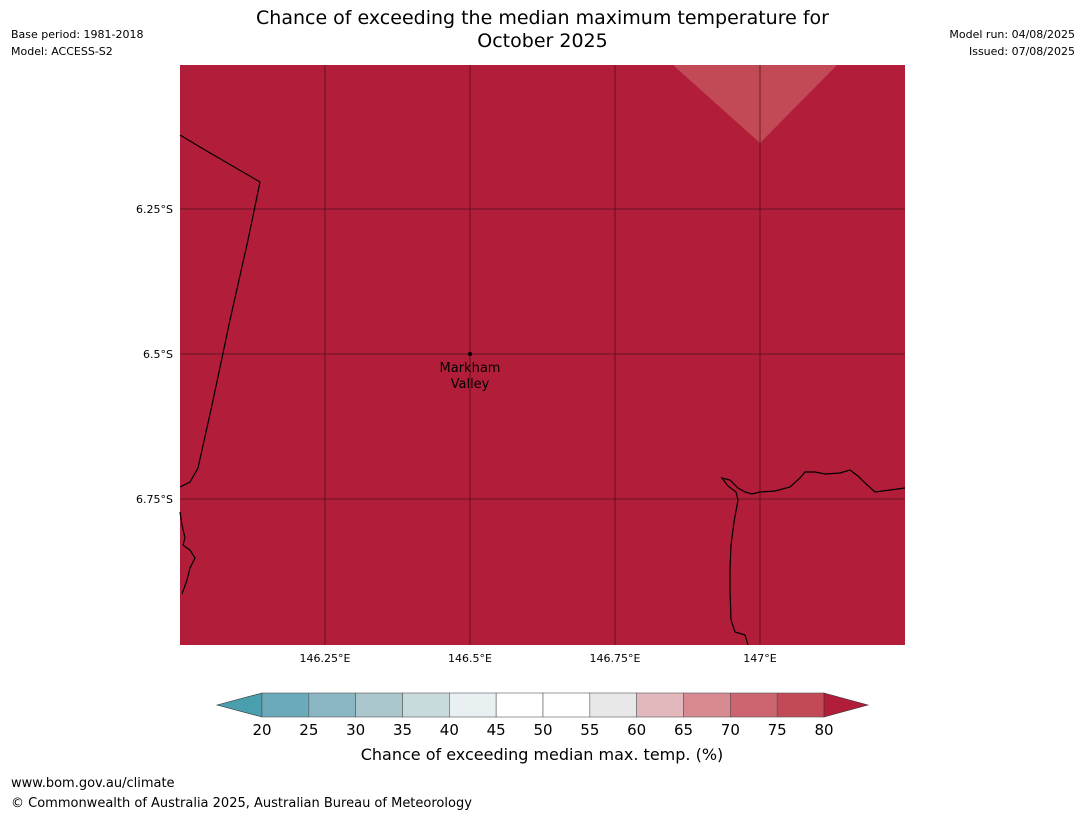 The image size is (1085, 816). I want to click on place-name-line1: Markham, so click(470, 368).